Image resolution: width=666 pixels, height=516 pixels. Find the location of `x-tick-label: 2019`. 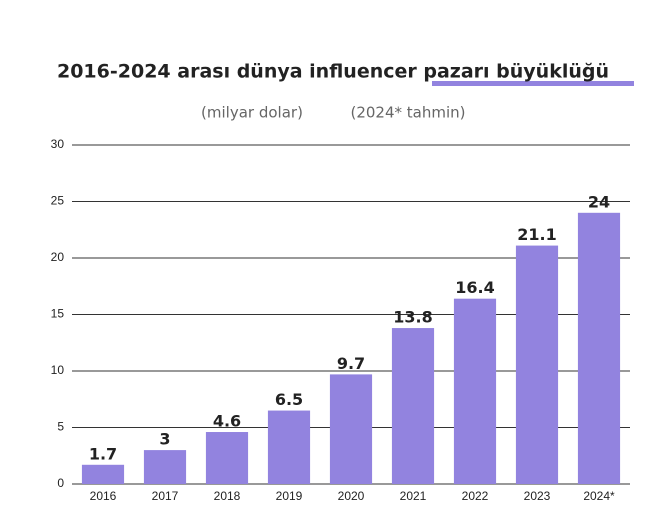

x-tick-label: 2019 is located at coordinates (289, 496).